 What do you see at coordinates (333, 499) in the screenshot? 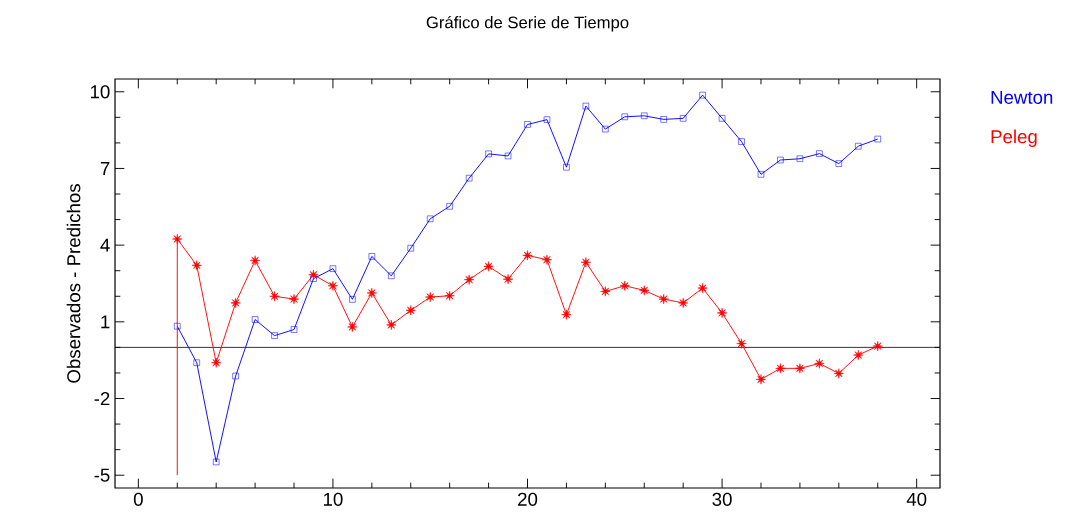
I see `x-tick-label: 10` at bounding box center [333, 499].